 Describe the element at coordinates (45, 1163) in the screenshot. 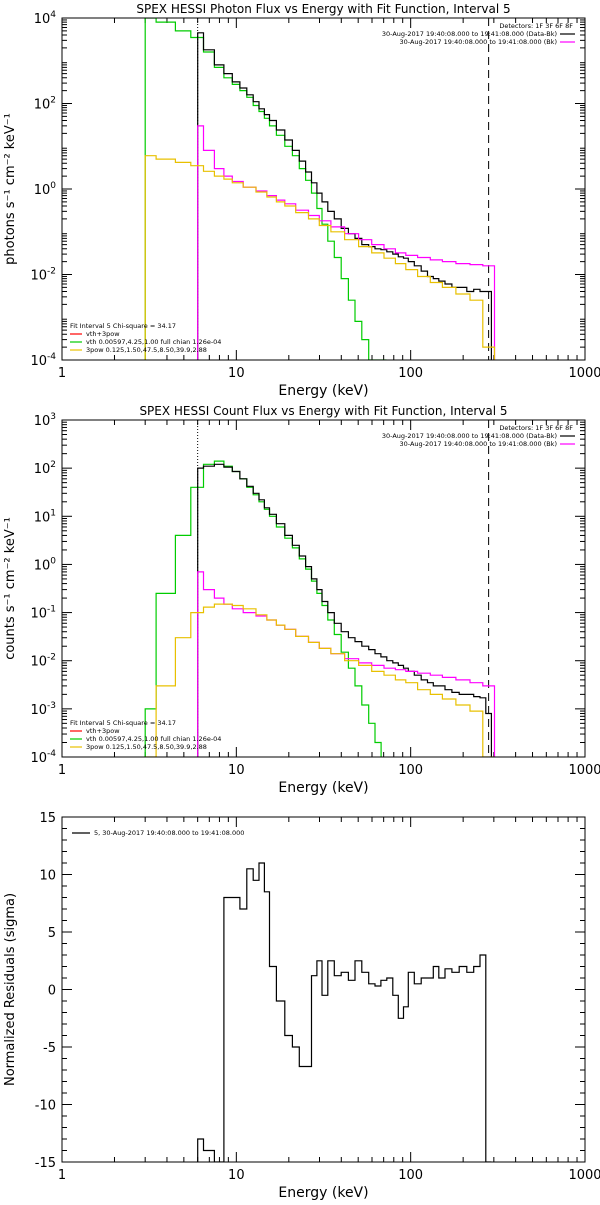

I see `y-tick-label: -15` at that location.